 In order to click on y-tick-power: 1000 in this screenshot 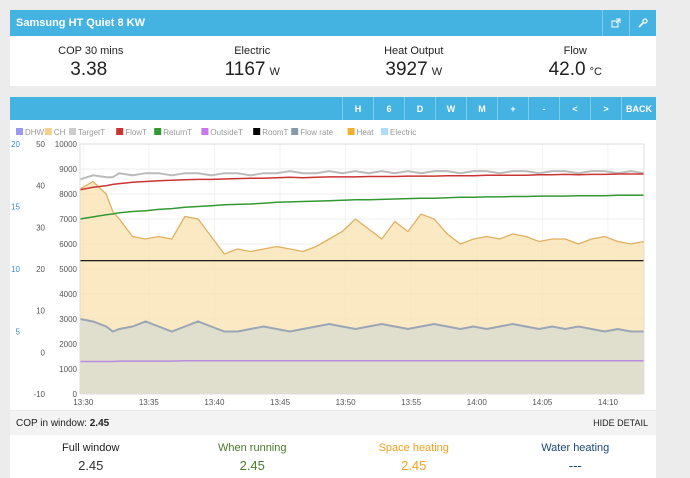, I will do `click(68, 369)`.